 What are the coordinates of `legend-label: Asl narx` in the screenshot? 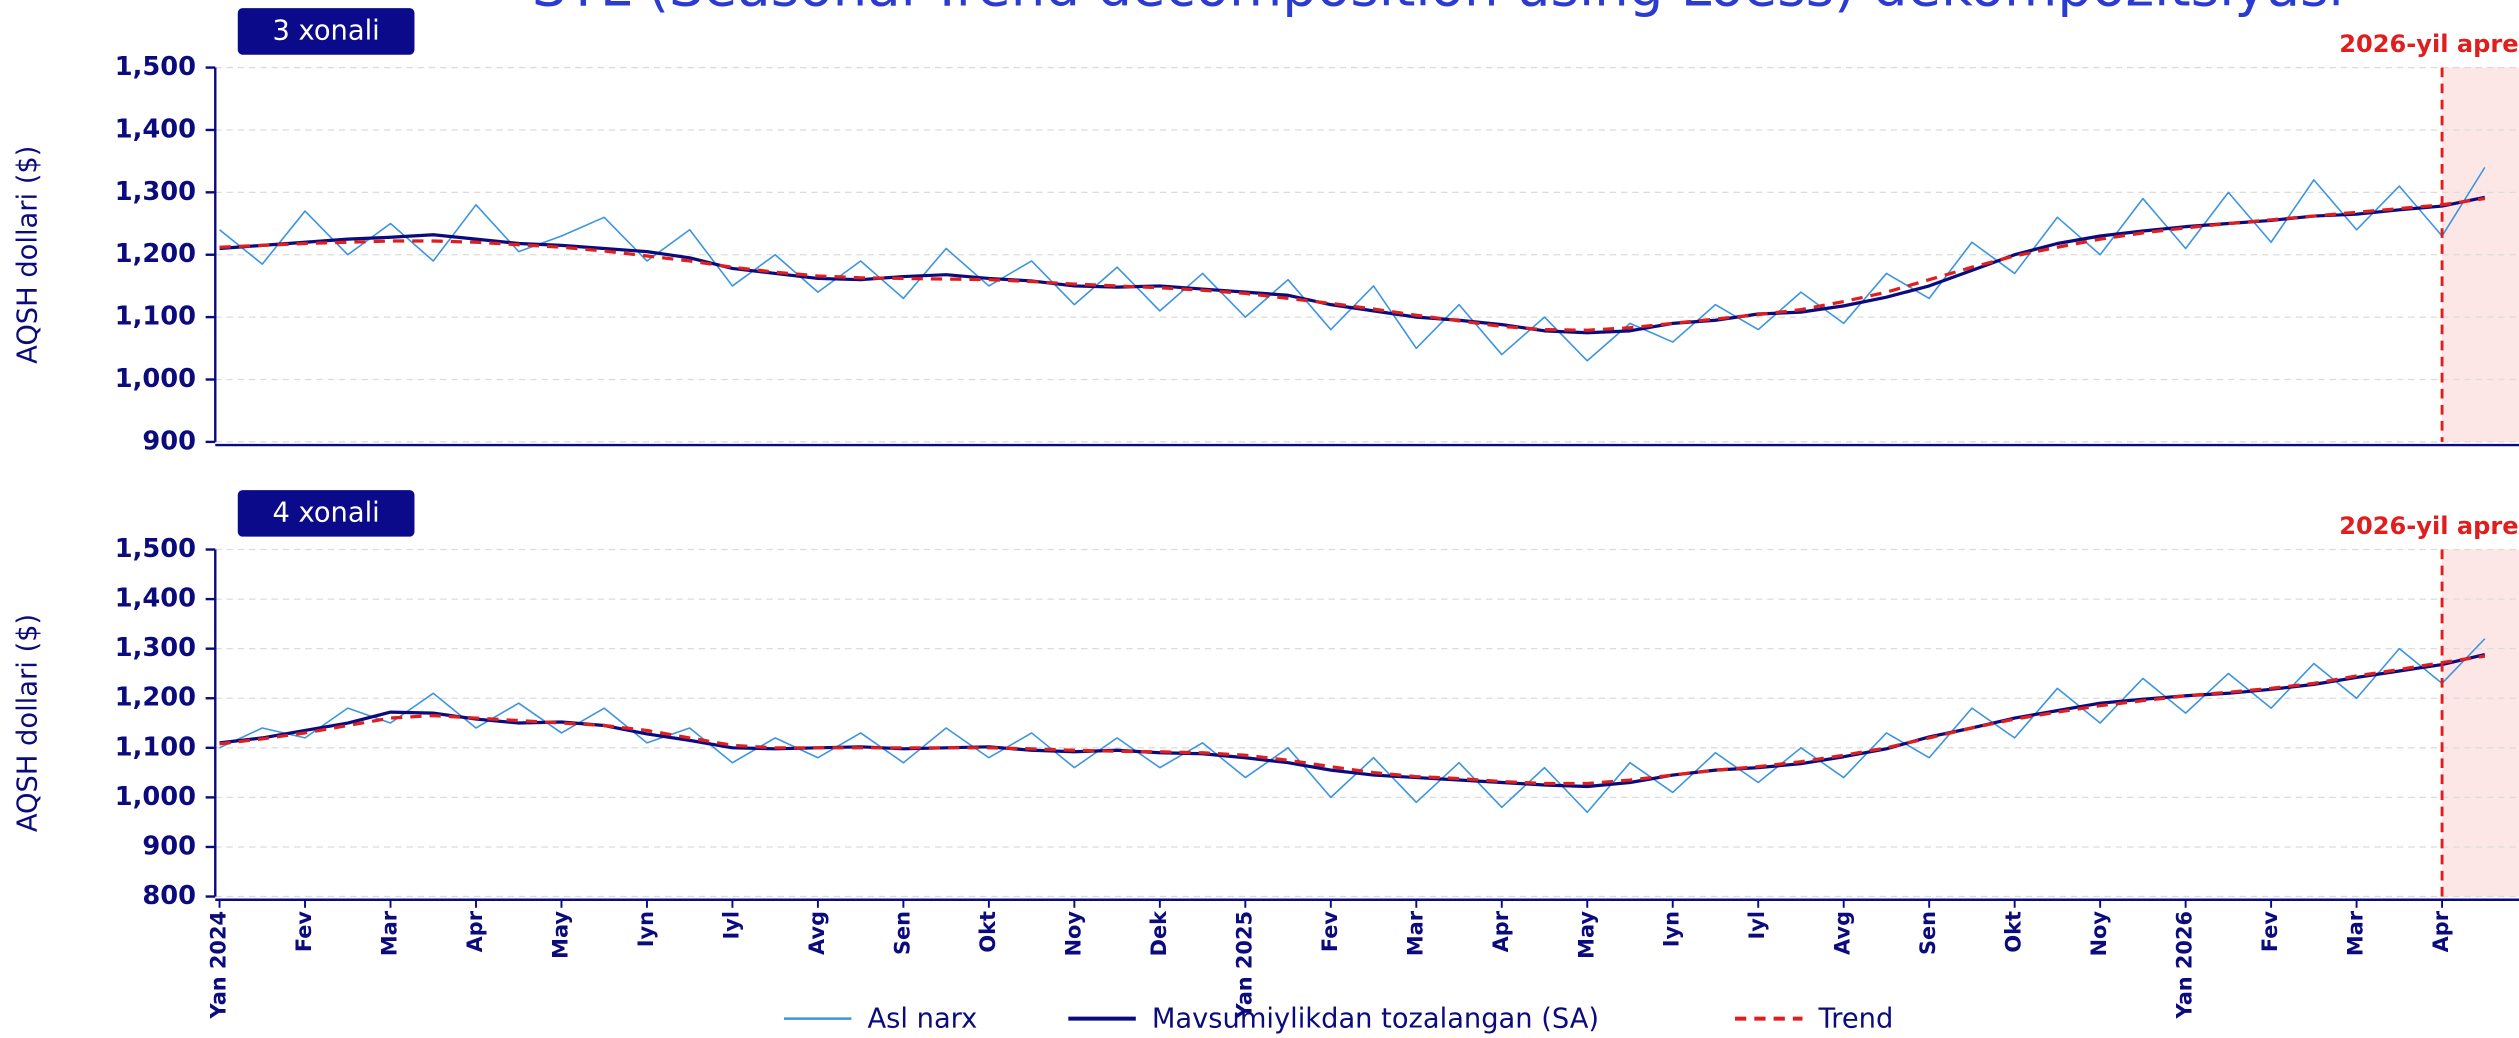 It's located at (923, 1019).